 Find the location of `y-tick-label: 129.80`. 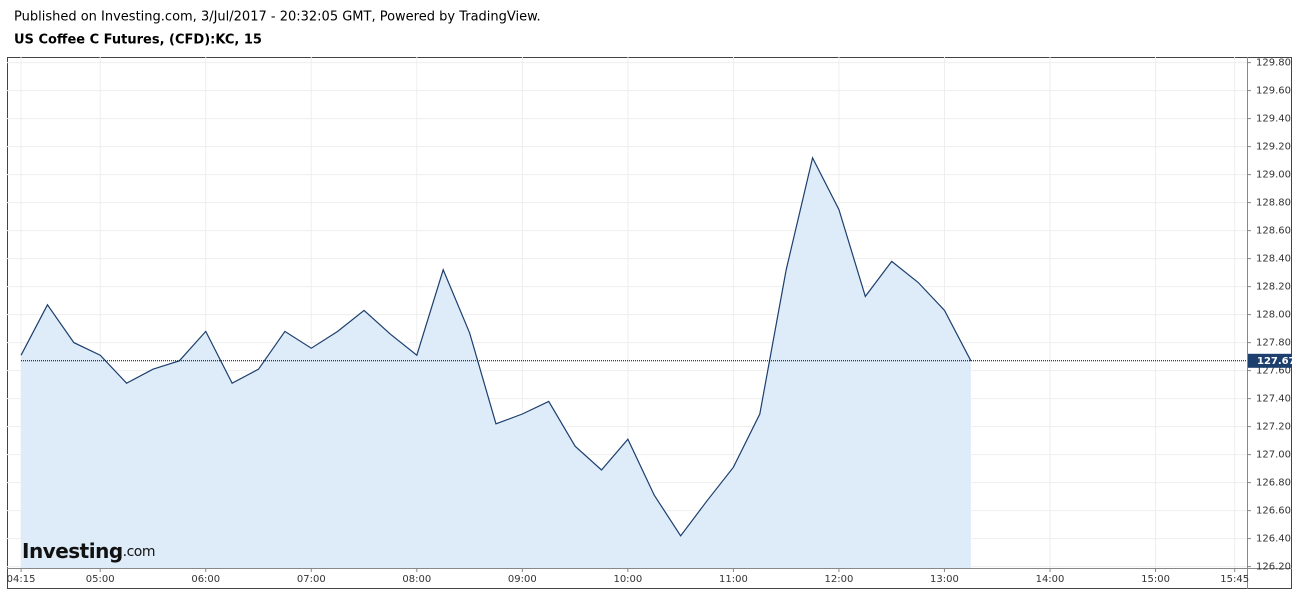

y-tick-label: 129.80 is located at coordinates (1273, 63).